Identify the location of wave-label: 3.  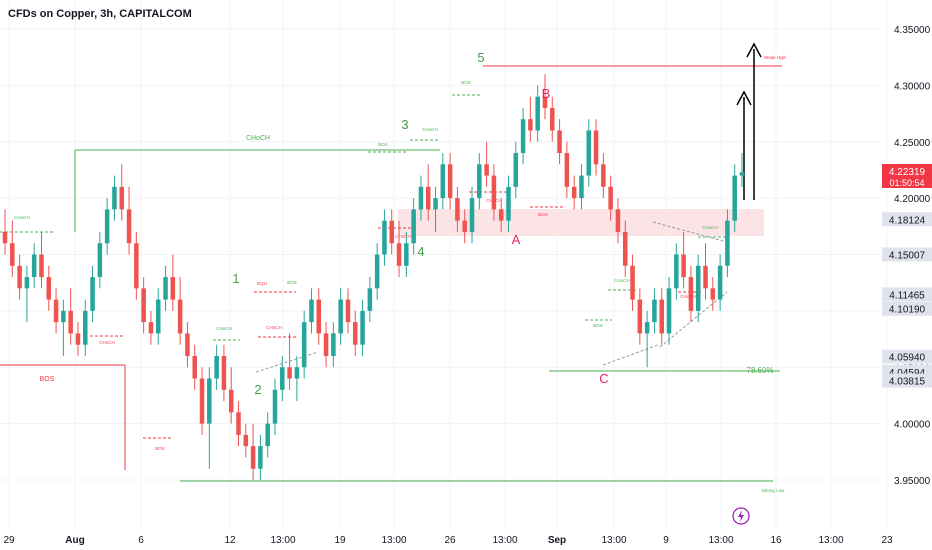
(404, 124).